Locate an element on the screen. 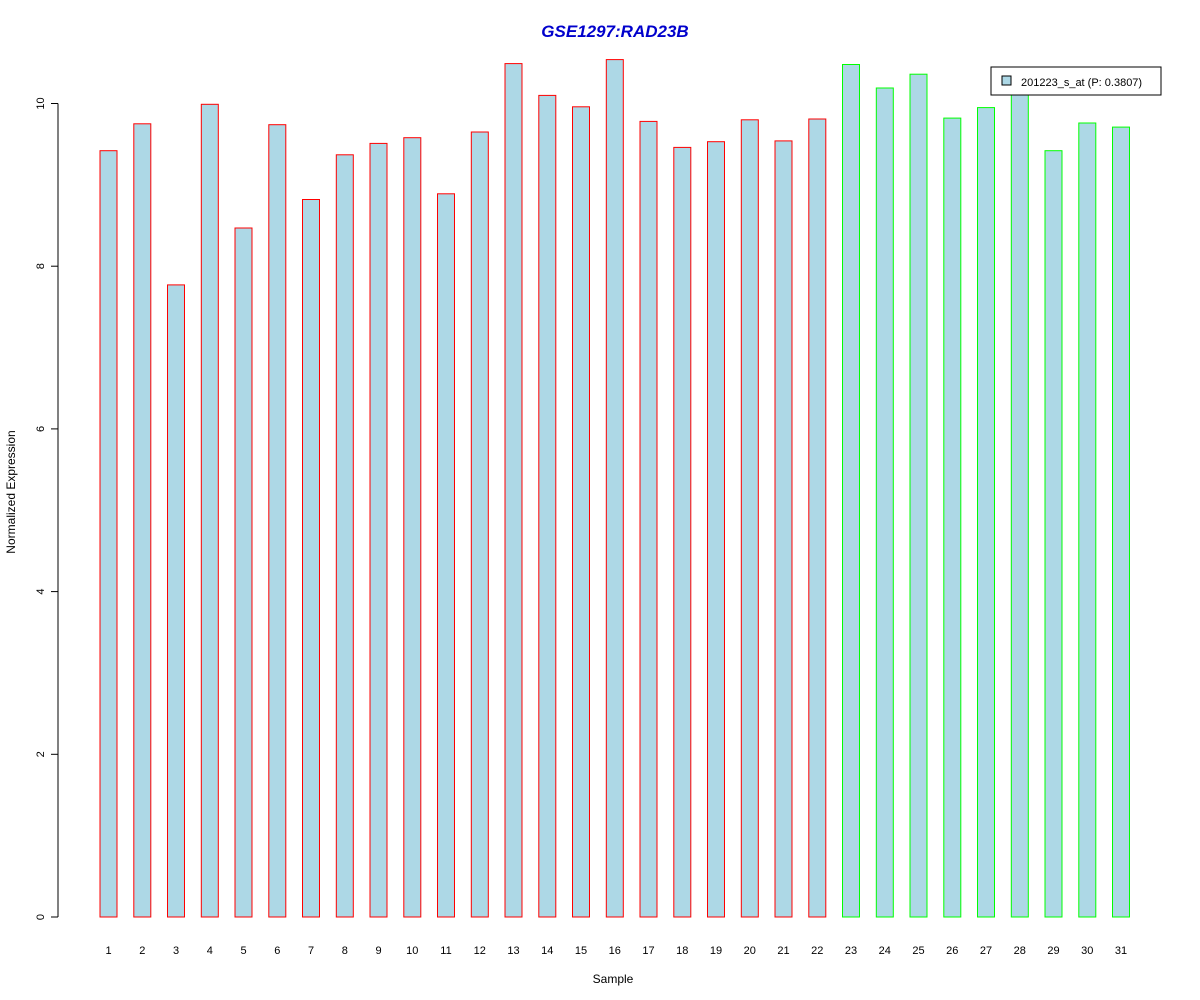  x-axis-tick-label: 2 is located at coordinates (142, 951).